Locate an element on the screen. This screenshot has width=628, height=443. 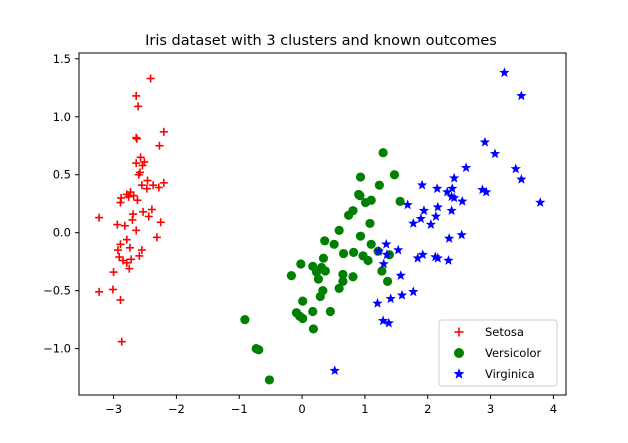
y-tick-label: −0.5 is located at coordinates (57, 291).